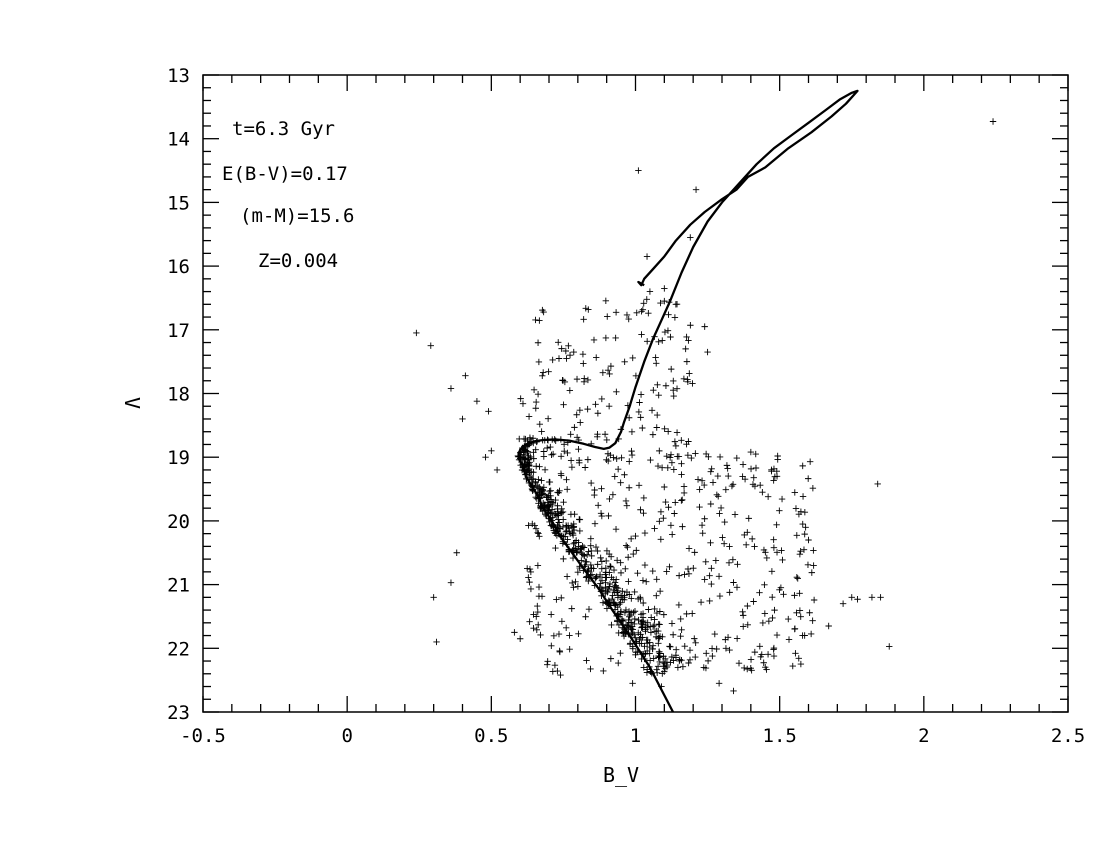 The height and width of the screenshot is (850, 1100). I want to click on annotation-age: t=6.3 Gyr, so click(283, 129).